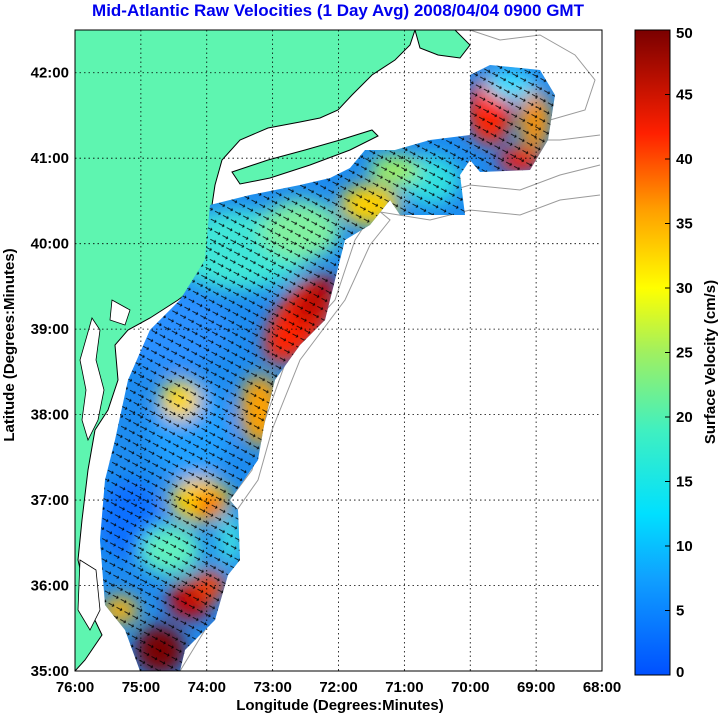 Image resolution: width=724 pixels, height=714 pixels. What do you see at coordinates (684, 482) in the screenshot?
I see `colorbar-tick-label: 15` at bounding box center [684, 482].